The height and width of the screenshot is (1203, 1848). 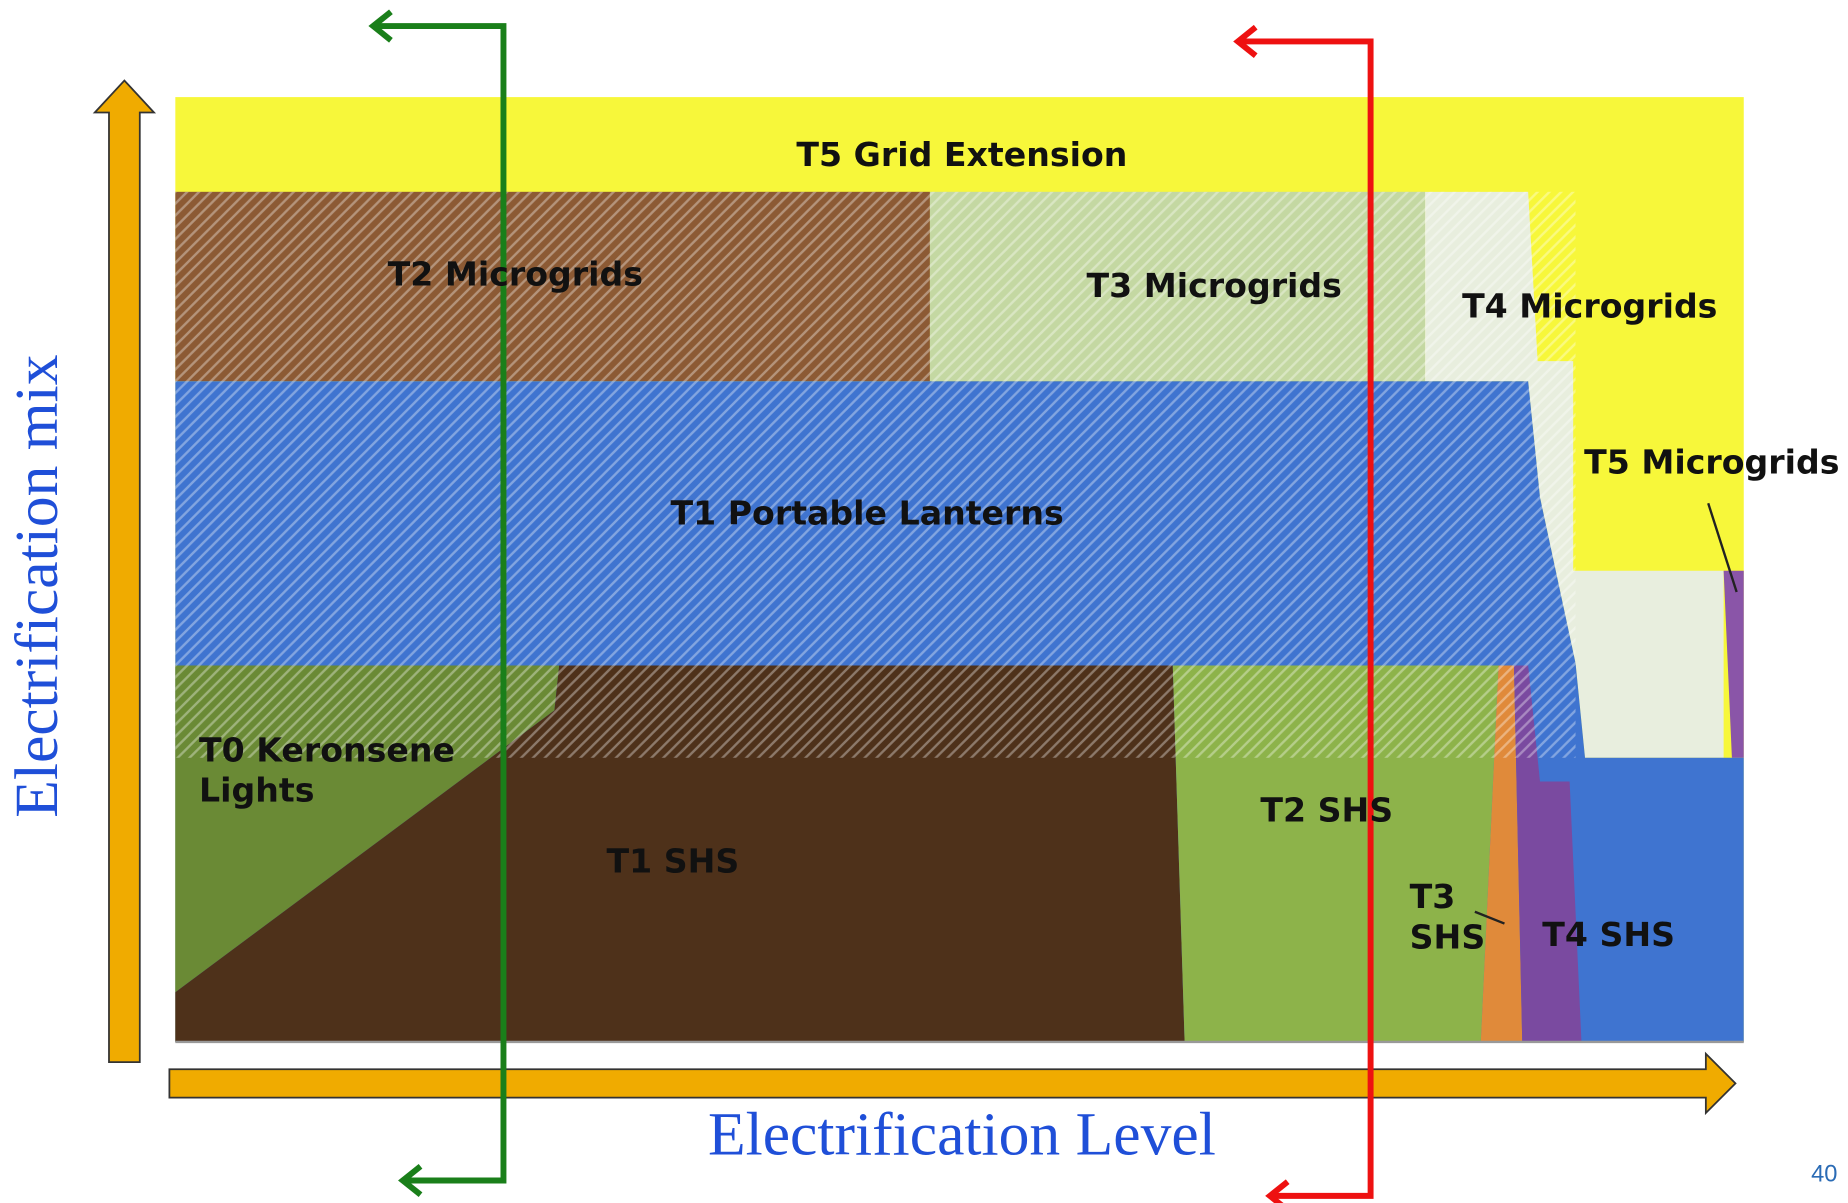 I want to click on region-label: SHS, so click(x=1448, y=936).